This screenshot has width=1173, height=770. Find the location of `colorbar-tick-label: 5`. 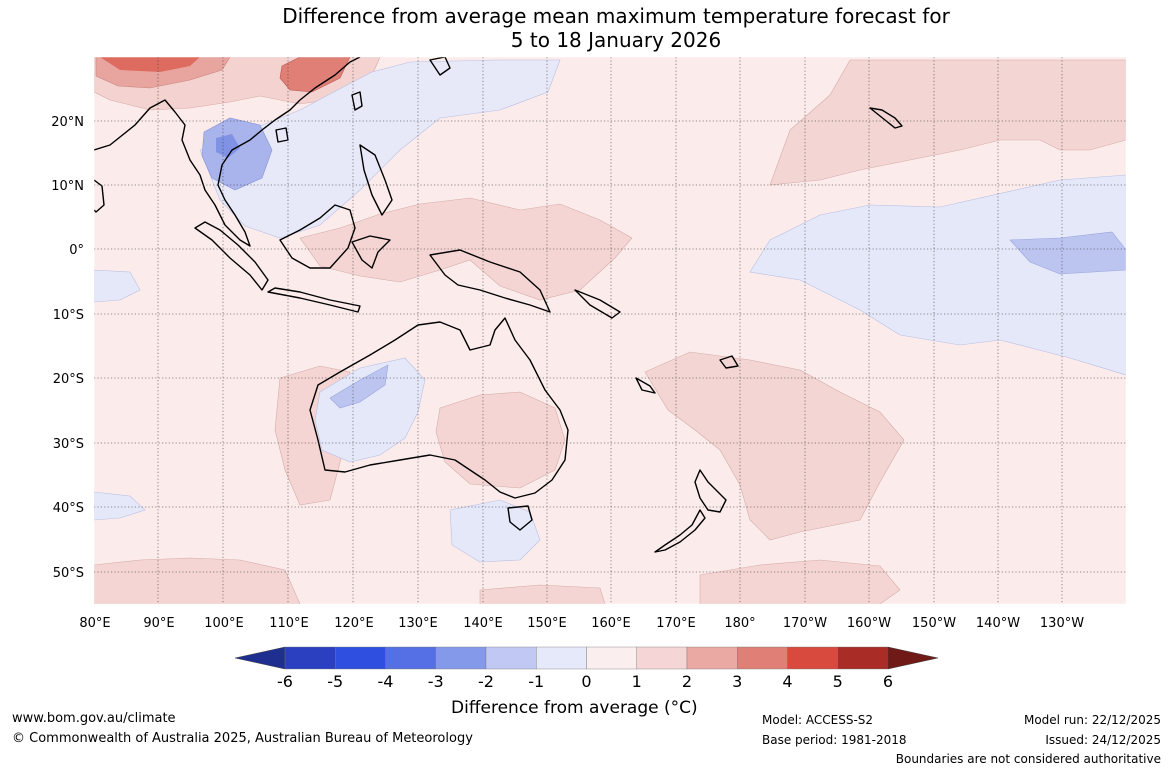

colorbar-tick-label: 5 is located at coordinates (838, 681).